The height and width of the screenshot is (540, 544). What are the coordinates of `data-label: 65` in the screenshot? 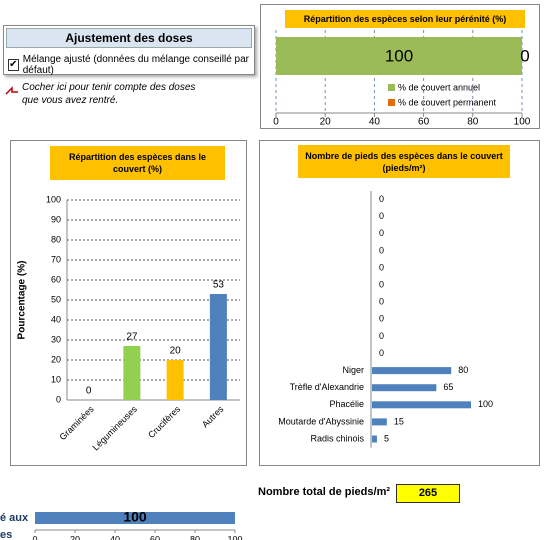 It's located at (448, 387).